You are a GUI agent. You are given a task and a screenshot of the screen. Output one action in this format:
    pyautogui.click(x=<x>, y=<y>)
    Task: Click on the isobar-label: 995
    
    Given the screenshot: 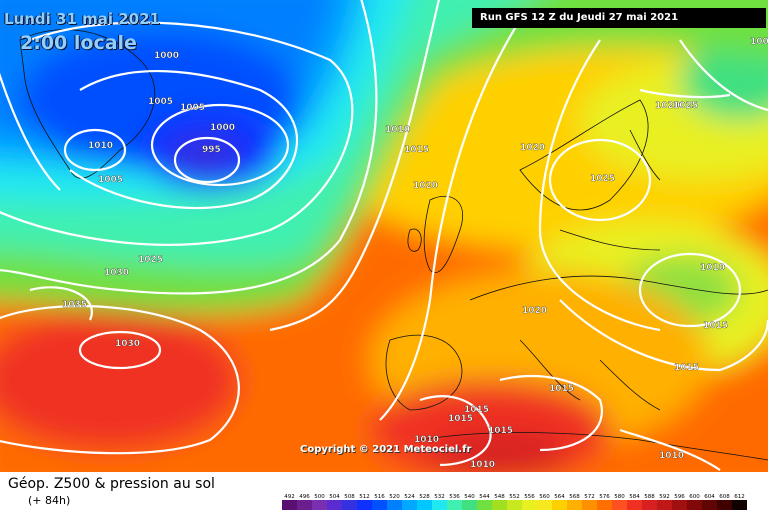 What is the action you would take?
    pyautogui.click(x=211, y=150)
    